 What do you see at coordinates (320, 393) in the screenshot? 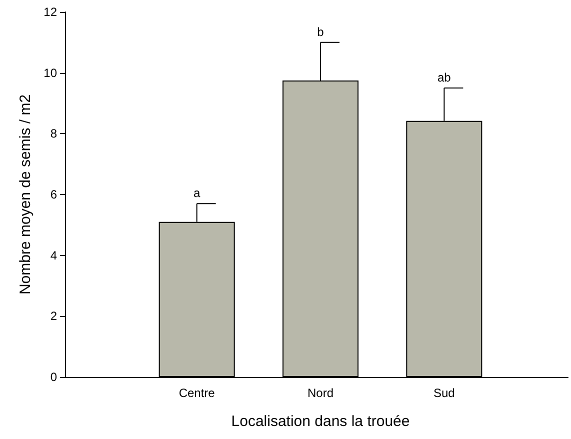
I see `x-tick-label: Nord` at bounding box center [320, 393].